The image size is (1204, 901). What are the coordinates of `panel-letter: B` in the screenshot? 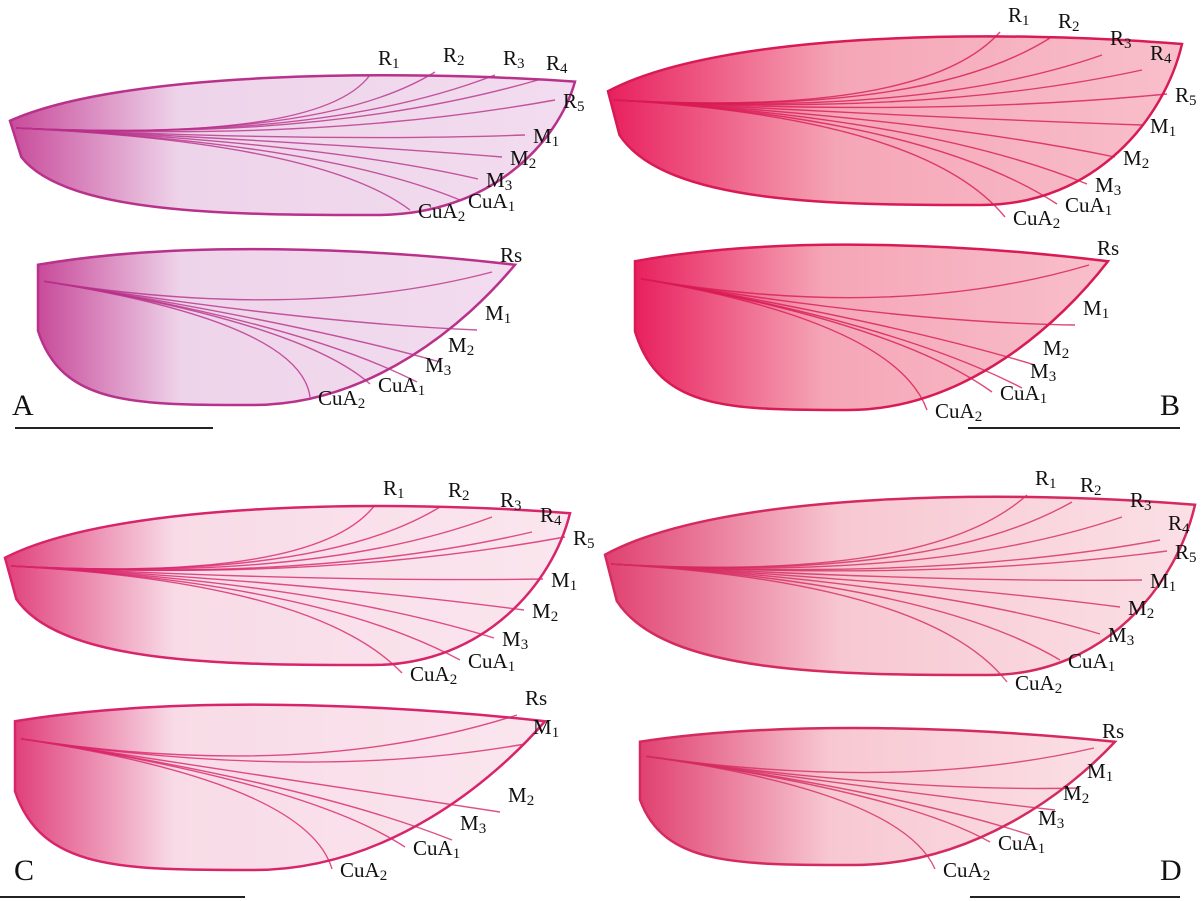 It's located at (1170, 405).